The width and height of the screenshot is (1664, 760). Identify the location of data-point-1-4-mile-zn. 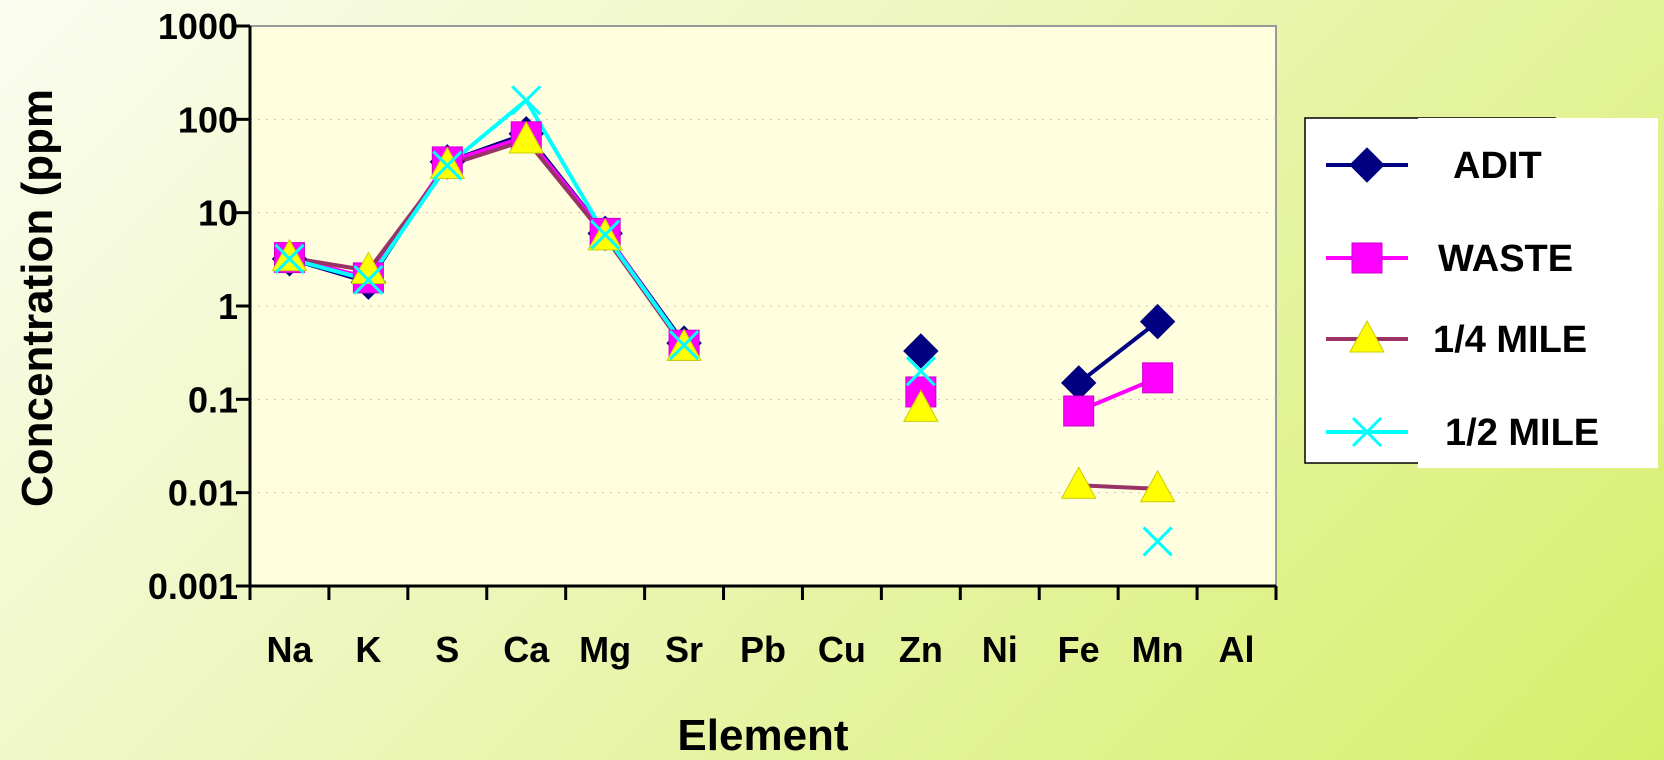
(921, 405).